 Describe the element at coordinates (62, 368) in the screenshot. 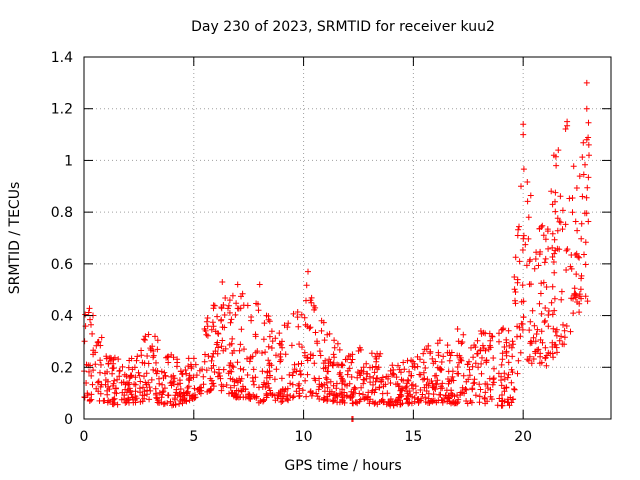

I see `y-tick-label: 0.2` at that location.